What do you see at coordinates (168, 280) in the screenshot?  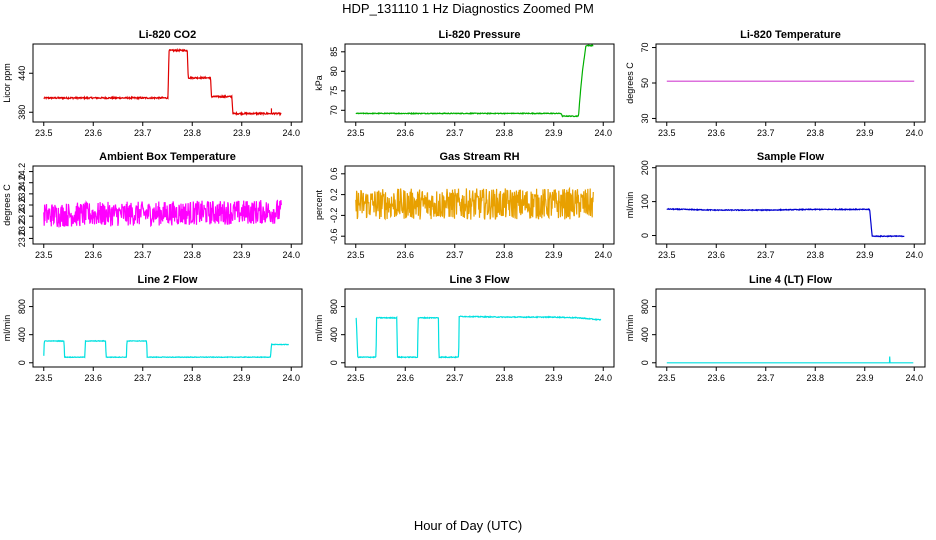 I see `panel-title: Line 2 Flow` at bounding box center [168, 280].